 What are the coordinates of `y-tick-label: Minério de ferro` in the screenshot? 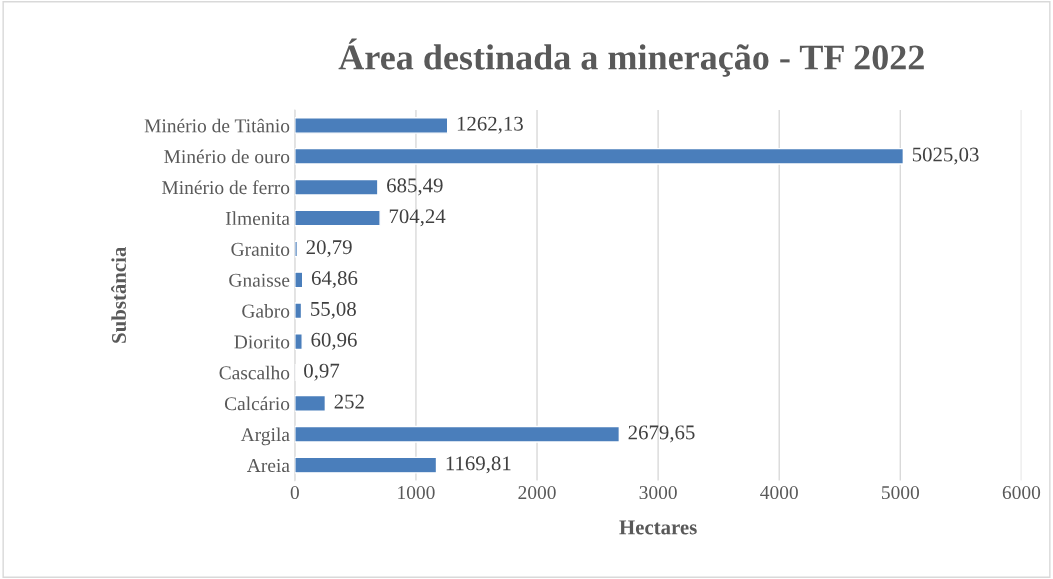 It's located at (226, 187).